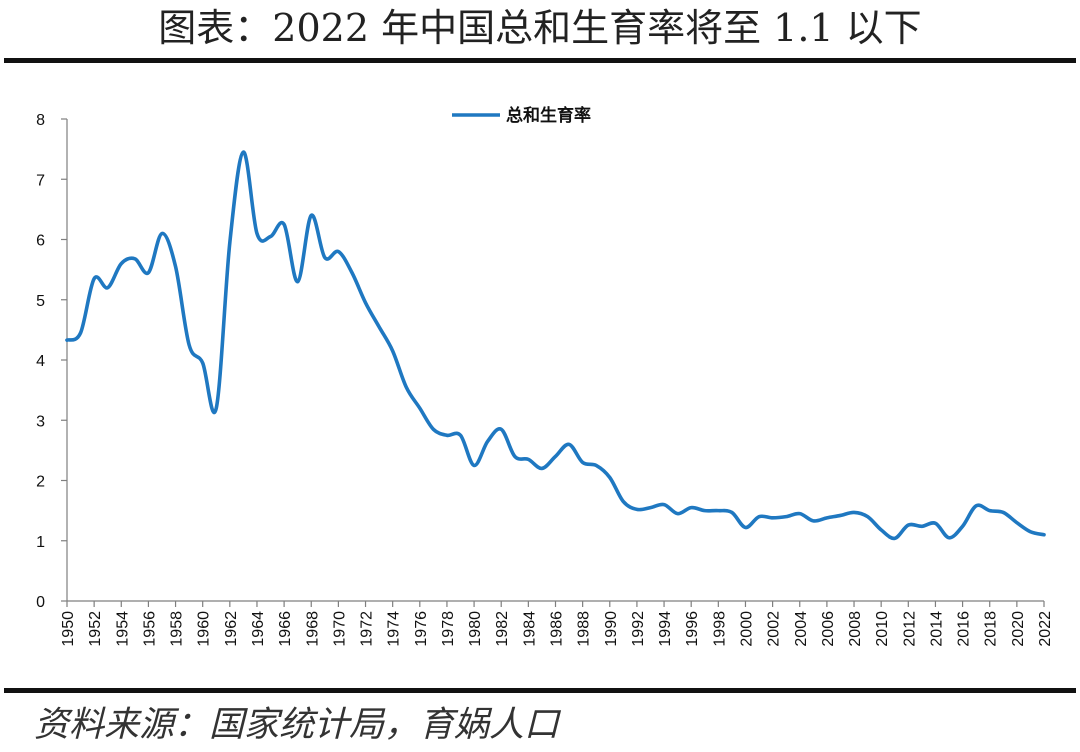 The width and height of the screenshot is (1080, 752). What do you see at coordinates (746, 629) in the screenshot?
I see `x-tick-label: 2000` at bounding box center [746, 629].